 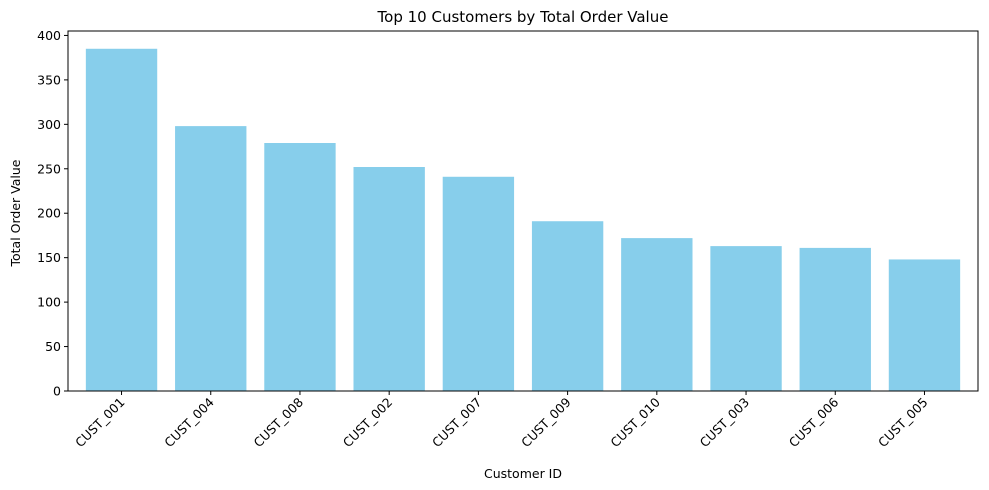 What do you see at coordinates (814, 422) in the screenshot?
I see `x-tick-label: CUST_006` at bounding box center [814, 422].